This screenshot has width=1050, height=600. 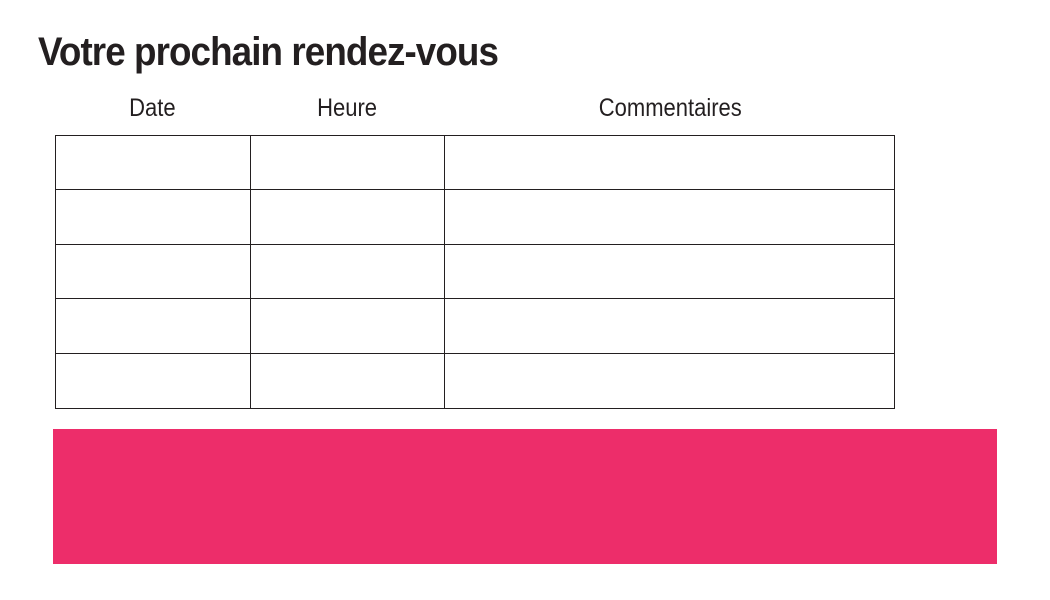 I want to click on column-header-heure: Heure, so click(x=347, y=108).